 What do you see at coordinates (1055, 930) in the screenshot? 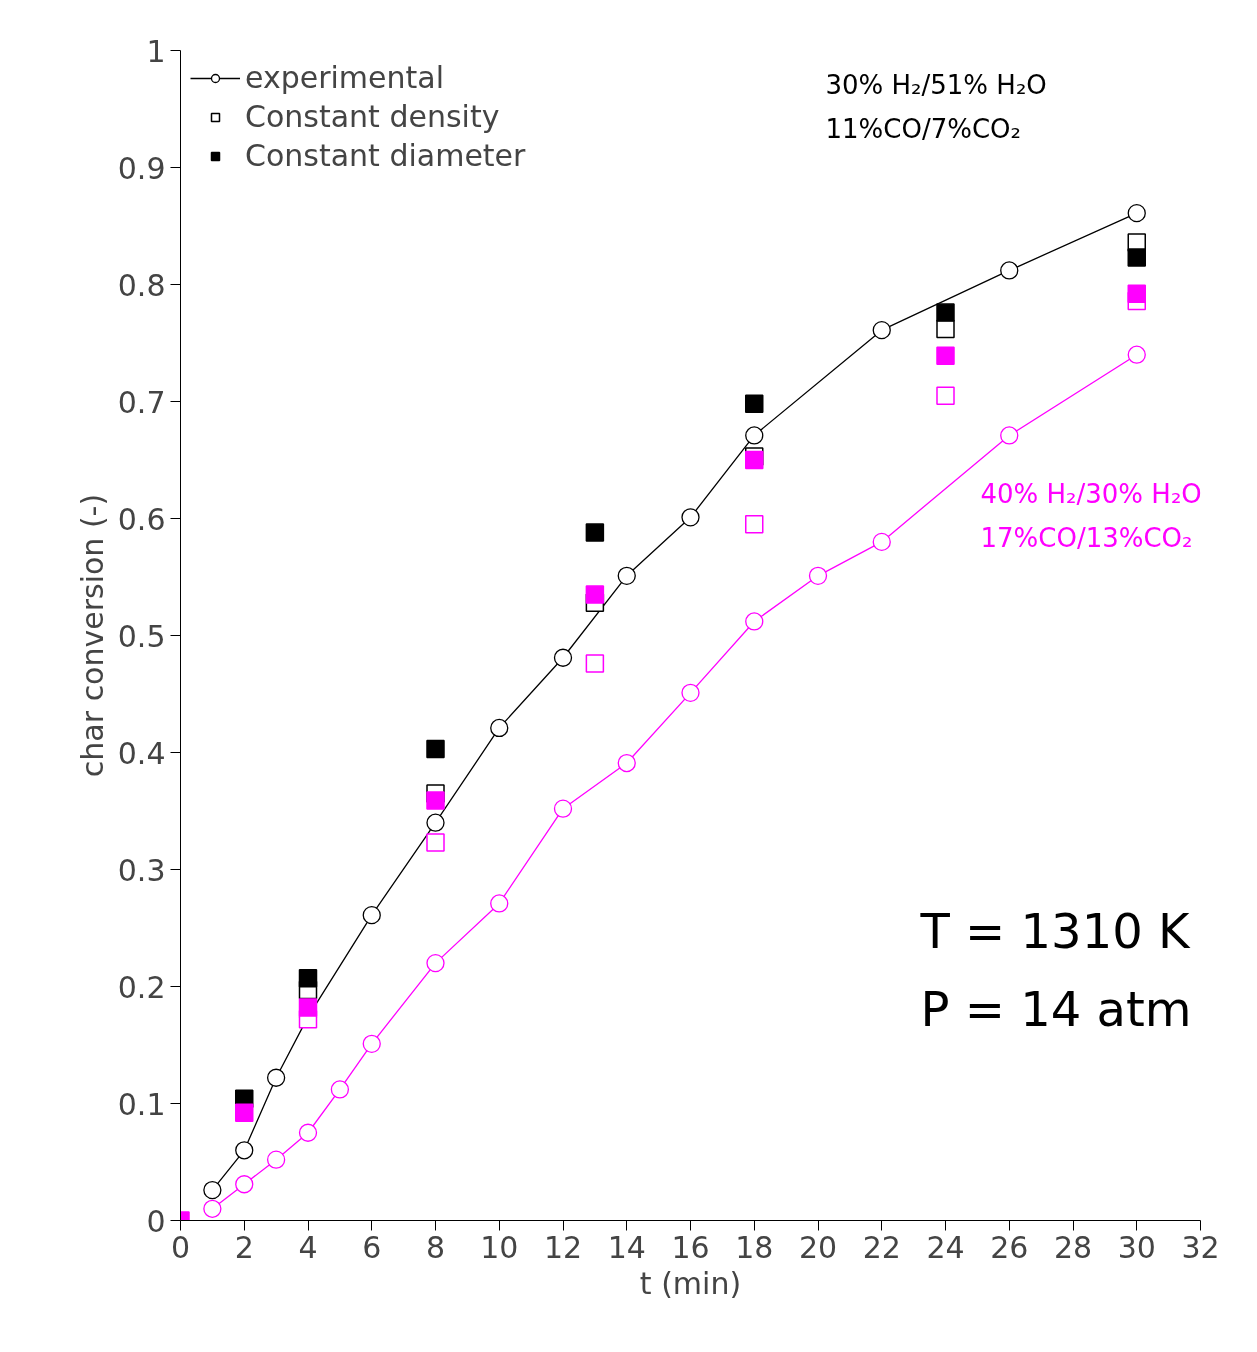
I see `annotation: T = 1310 K` at bounding box center [1055, 930].